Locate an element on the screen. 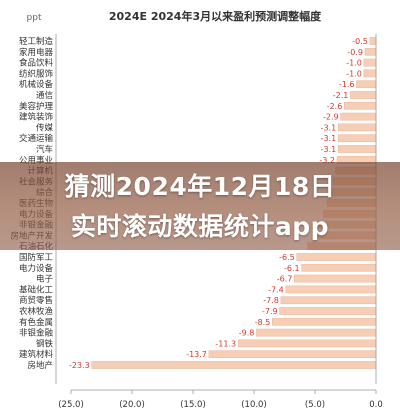 Image resolution: width=400 pixels, height=416 pixels. category-label: 有色金属 is located at coordinates (36, 322).